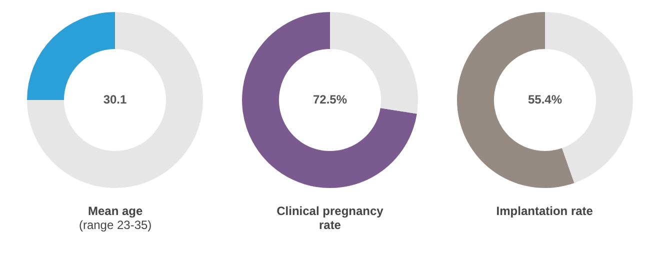  What do you see at coordinates (330, 99) in the screenshot?
I see `text: 72.5%` at bounding box center [330, 99].